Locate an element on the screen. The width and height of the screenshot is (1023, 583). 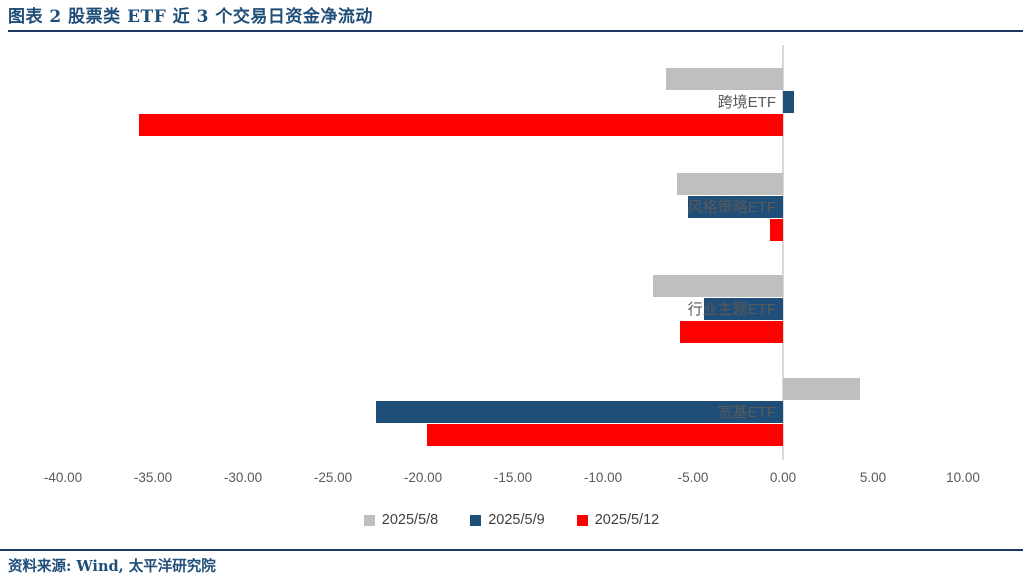
x-tick-label: 0.00 is located at coordinates (783, 477).